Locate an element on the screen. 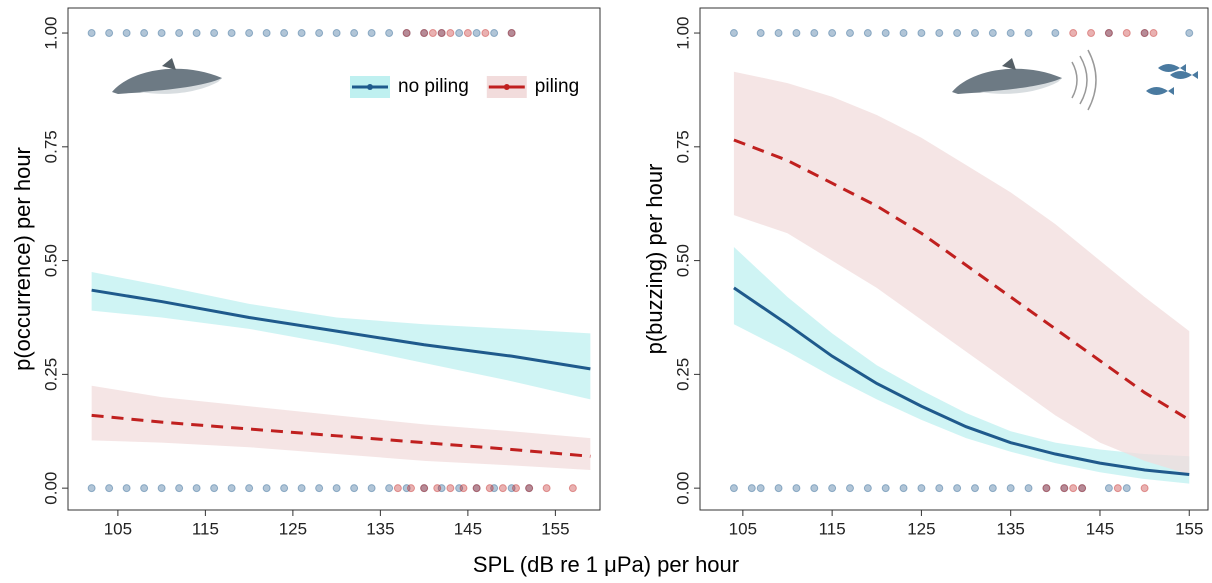 This screenshot has width=1212, height=583. y-tick-label: 1.00 is located at coordinates (50, 32).